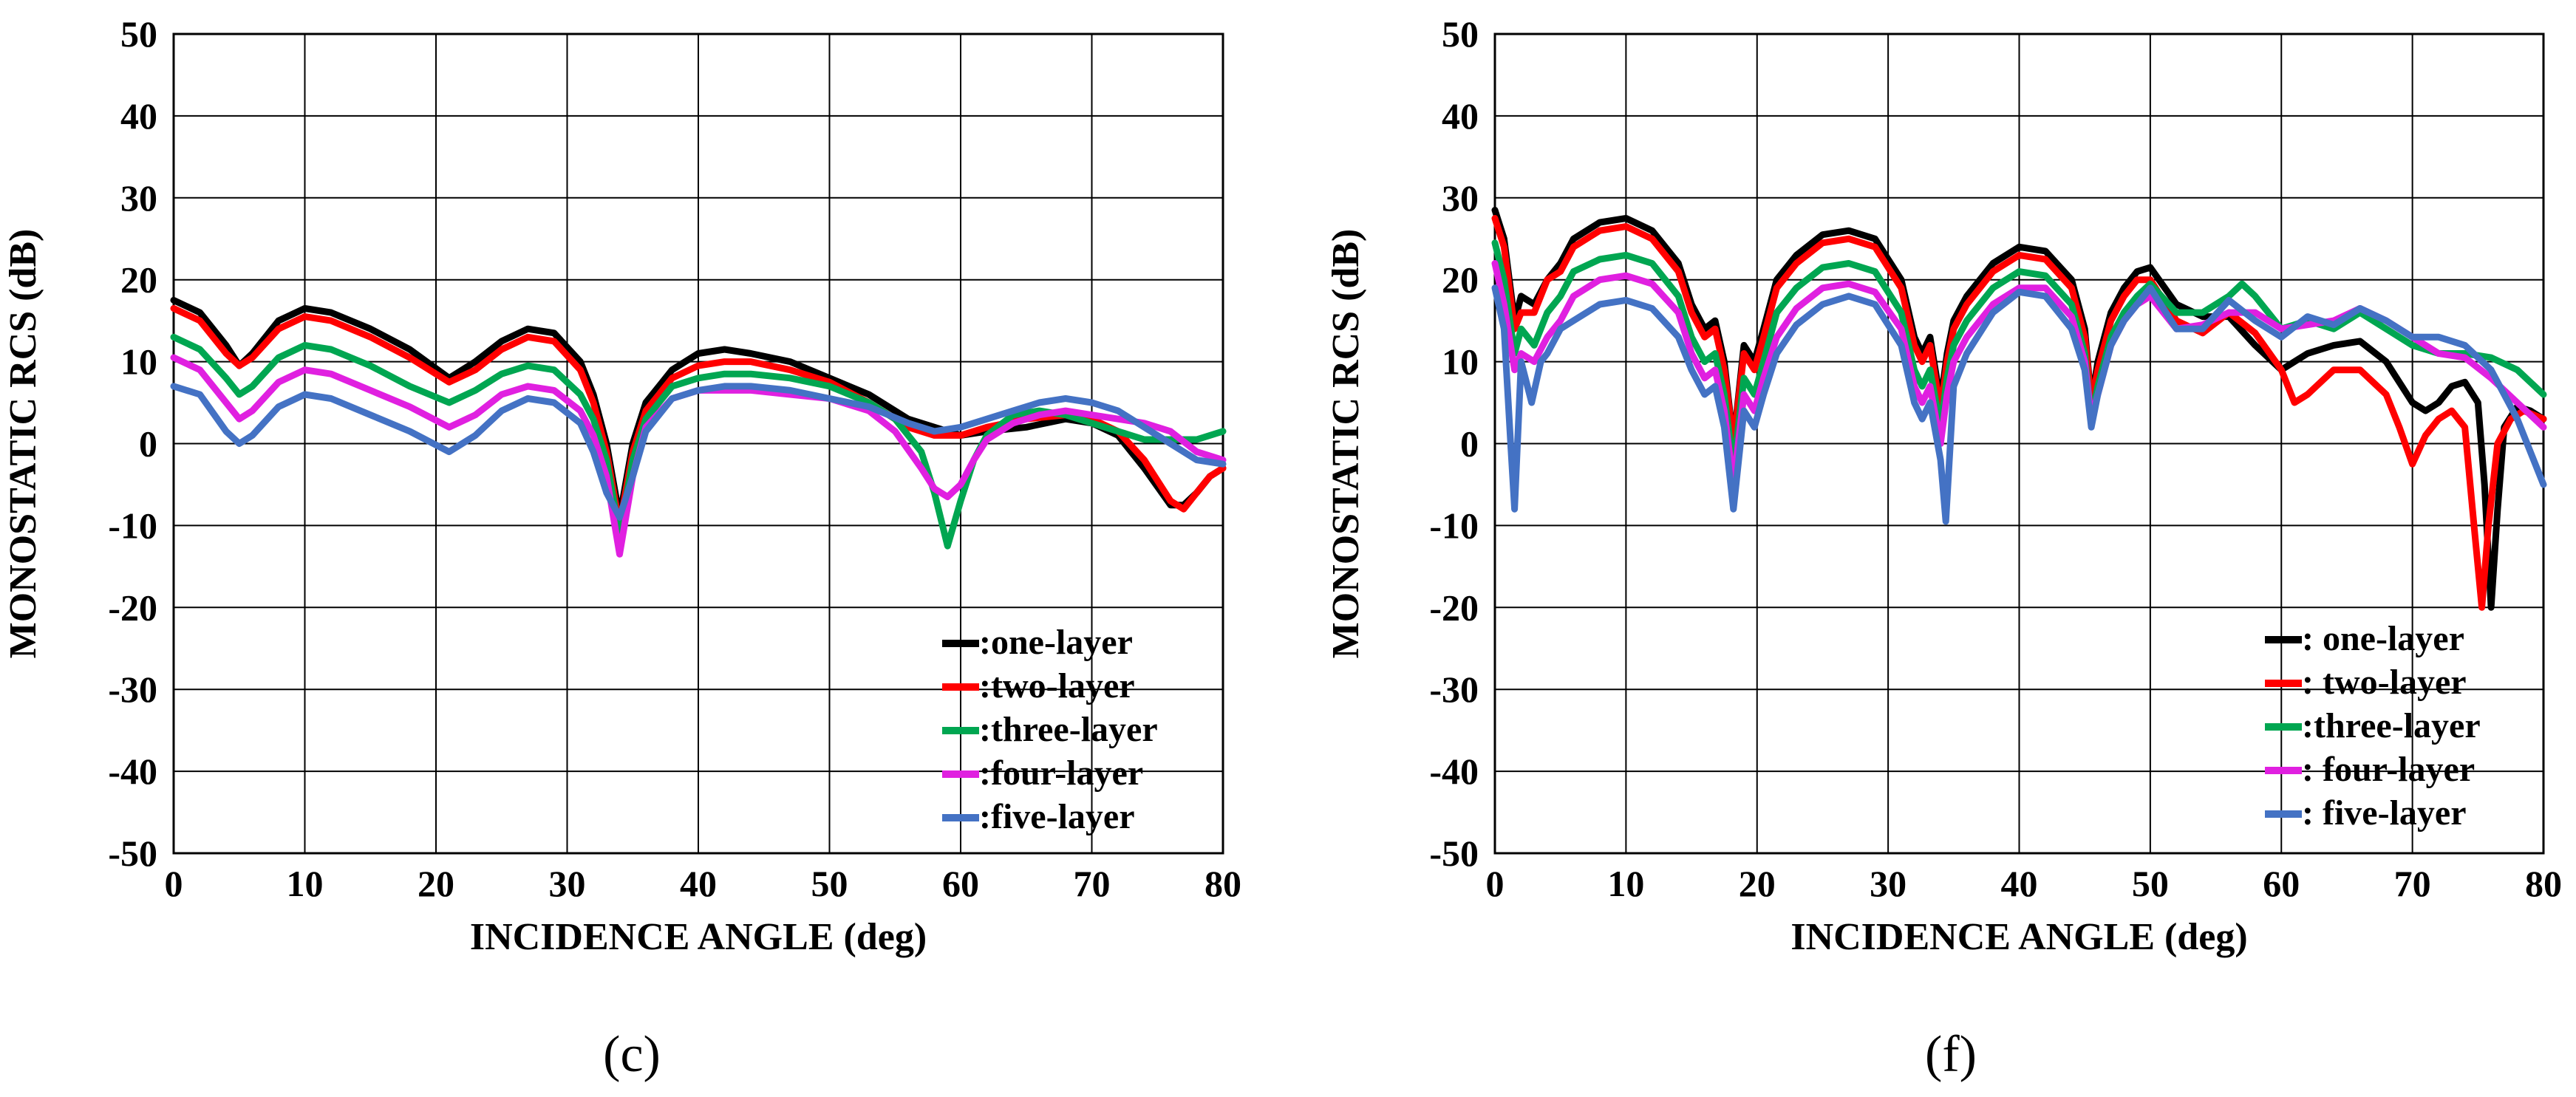 The image size is (2576, 1097). I want to click on panel-label: (f), so click(1951, 1054).